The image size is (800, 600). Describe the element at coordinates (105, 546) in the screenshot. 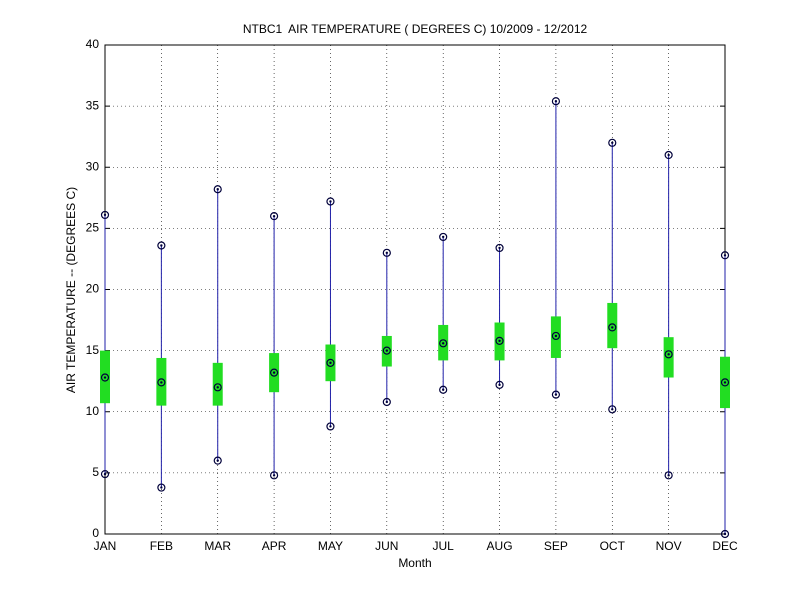

I see `x-tick-label: JAN` at that location.